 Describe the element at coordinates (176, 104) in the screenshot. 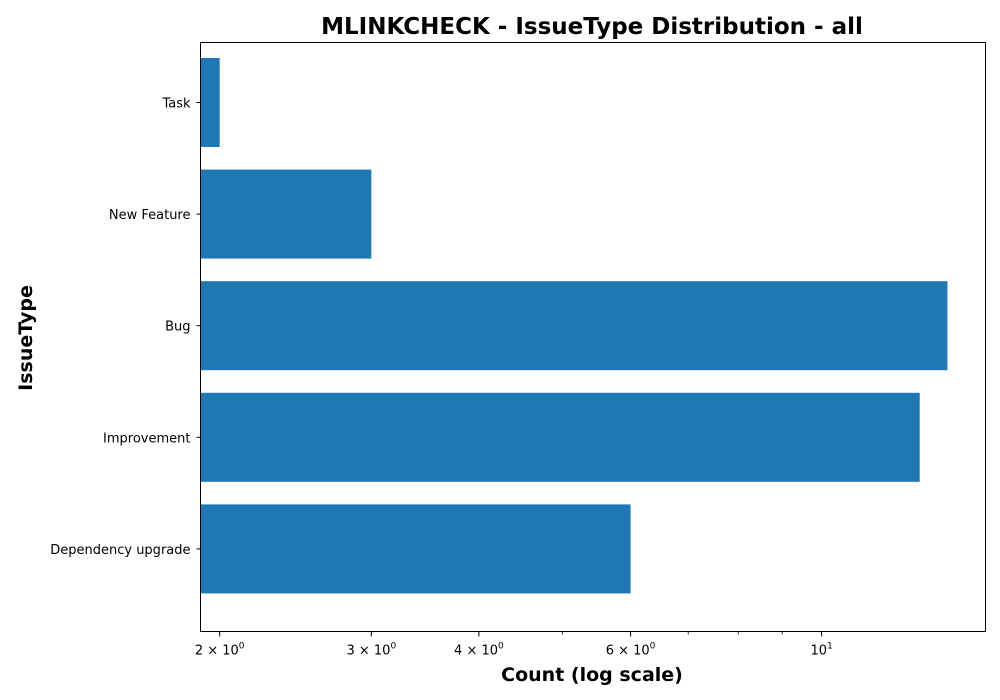

I see `y-tick-label: Task` at that location.